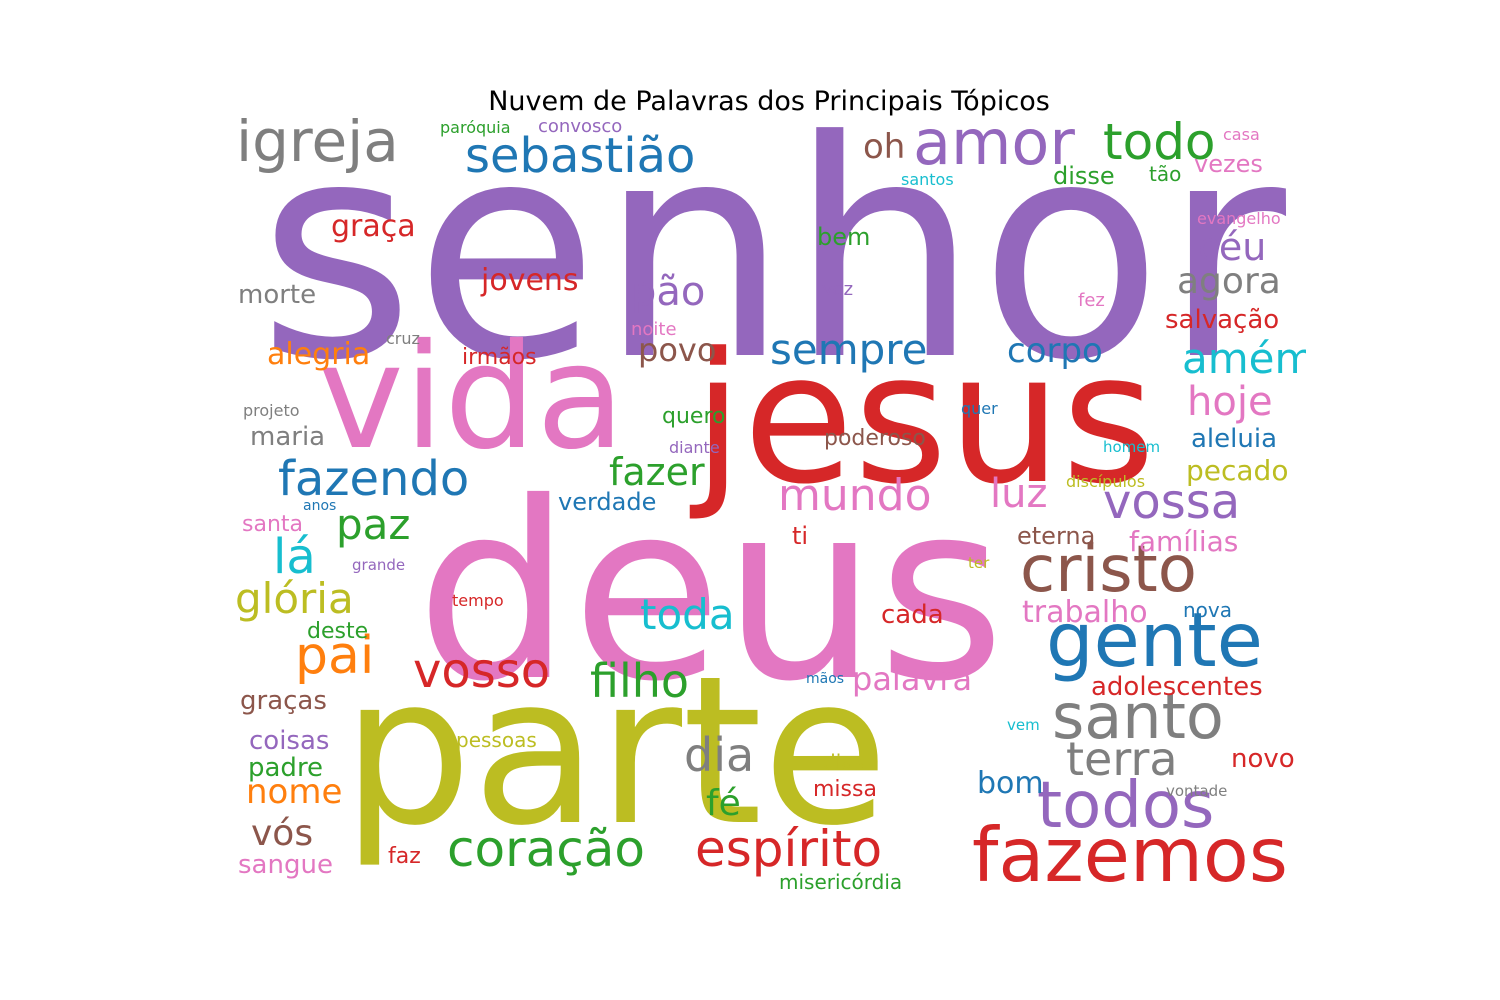  Describe the element at coordinates (912, 679) in the screenshot. I see `word-palavra: palavra` at that location.